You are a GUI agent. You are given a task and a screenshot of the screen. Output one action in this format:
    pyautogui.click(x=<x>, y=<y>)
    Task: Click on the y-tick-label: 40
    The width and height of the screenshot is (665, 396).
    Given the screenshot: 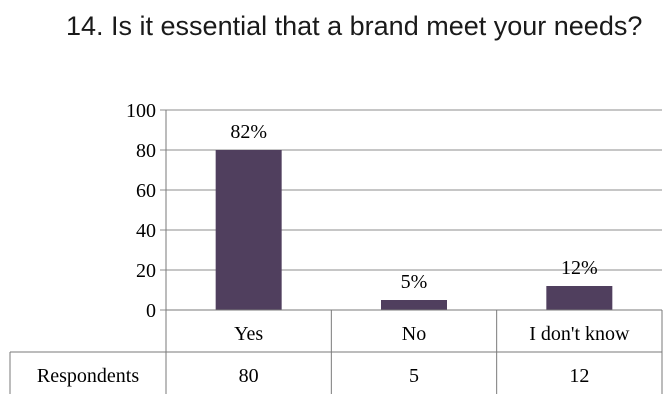 What is the action you would take?
    pyautogui.click(x=146, y=231)
    